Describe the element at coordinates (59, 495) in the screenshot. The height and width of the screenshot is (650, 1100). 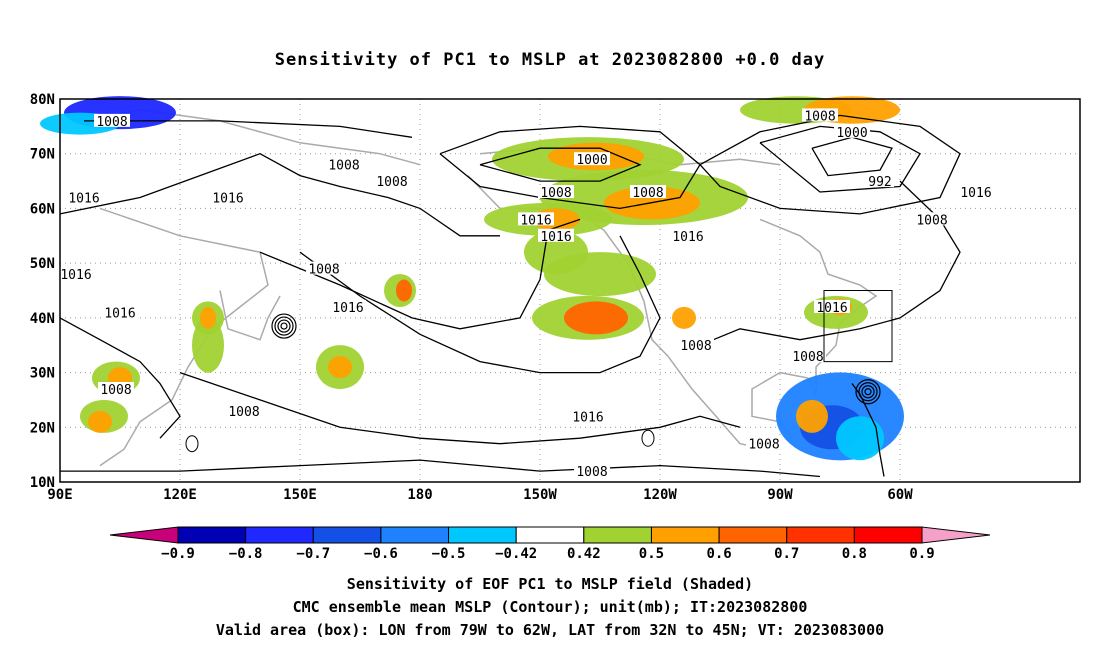
I see `lon-tick-label: 90E` at that location.